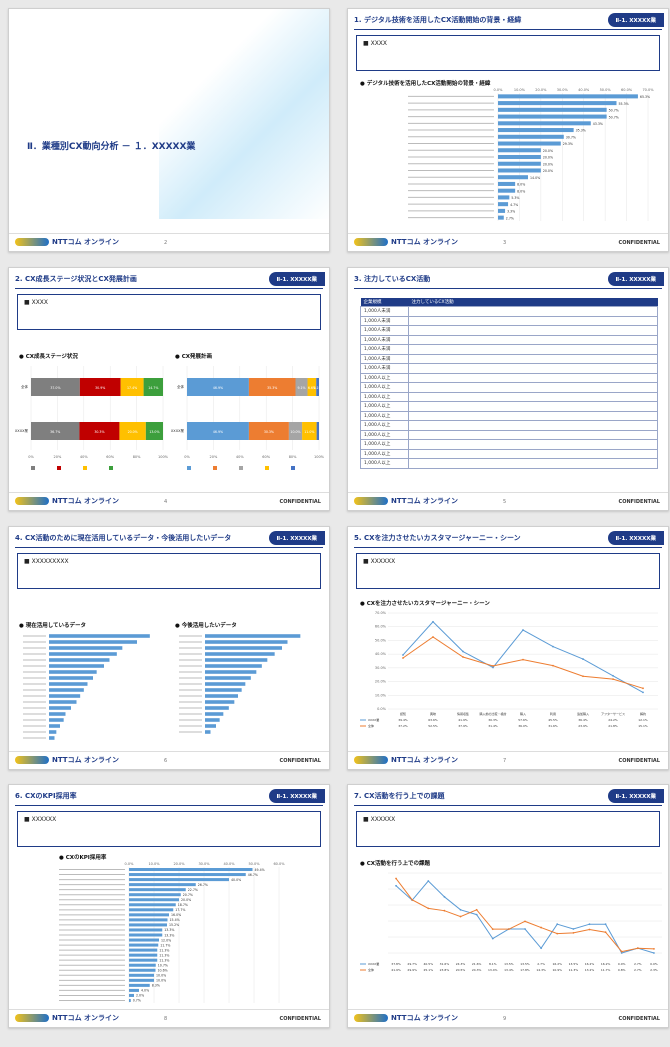 The image size is (670, 1047). What do you see at coordinates (463, 720) in the screenshot?
I see `table-value: 41.9%` at bounding box center [463, 720].